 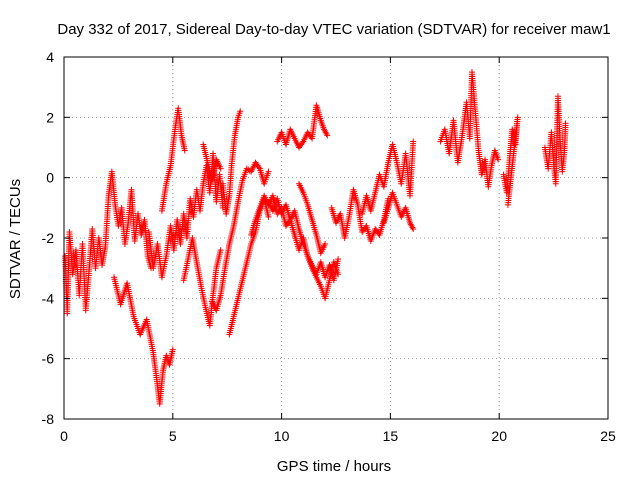 What do you see at coordinates (50, 178) in the screenshot?
I see `y-tick-label: 0` at bounding box center [50, 178].